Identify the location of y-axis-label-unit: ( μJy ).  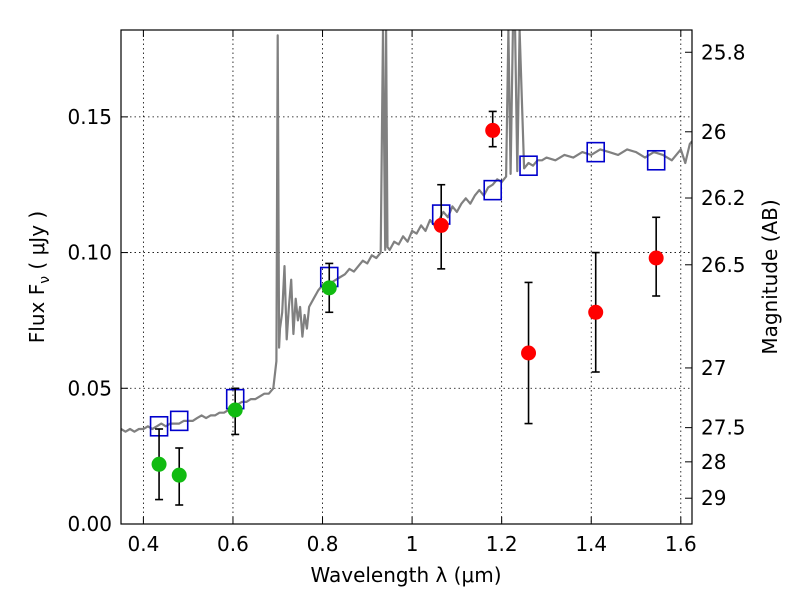
(37, 243).